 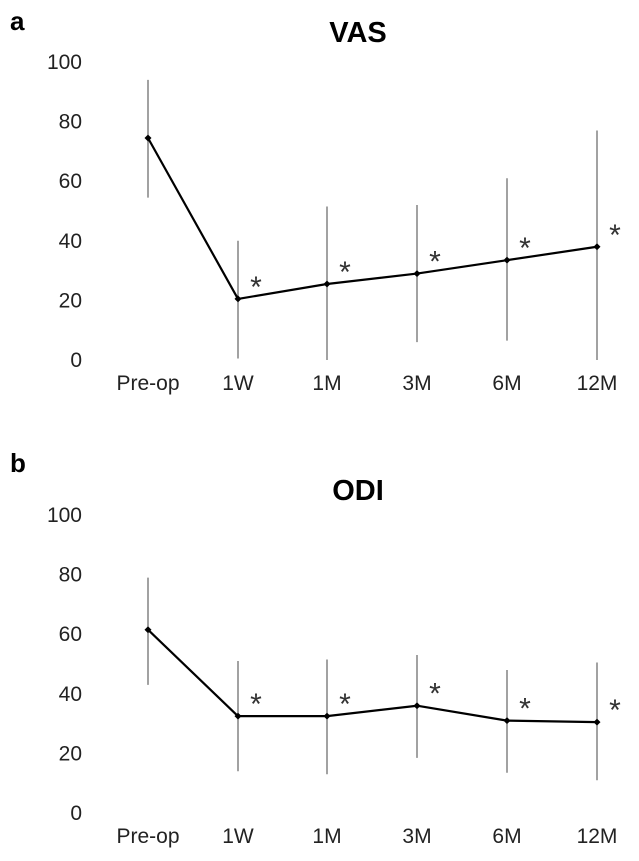 I want to click on chart-title: ODI, so click(x=358, y=491).